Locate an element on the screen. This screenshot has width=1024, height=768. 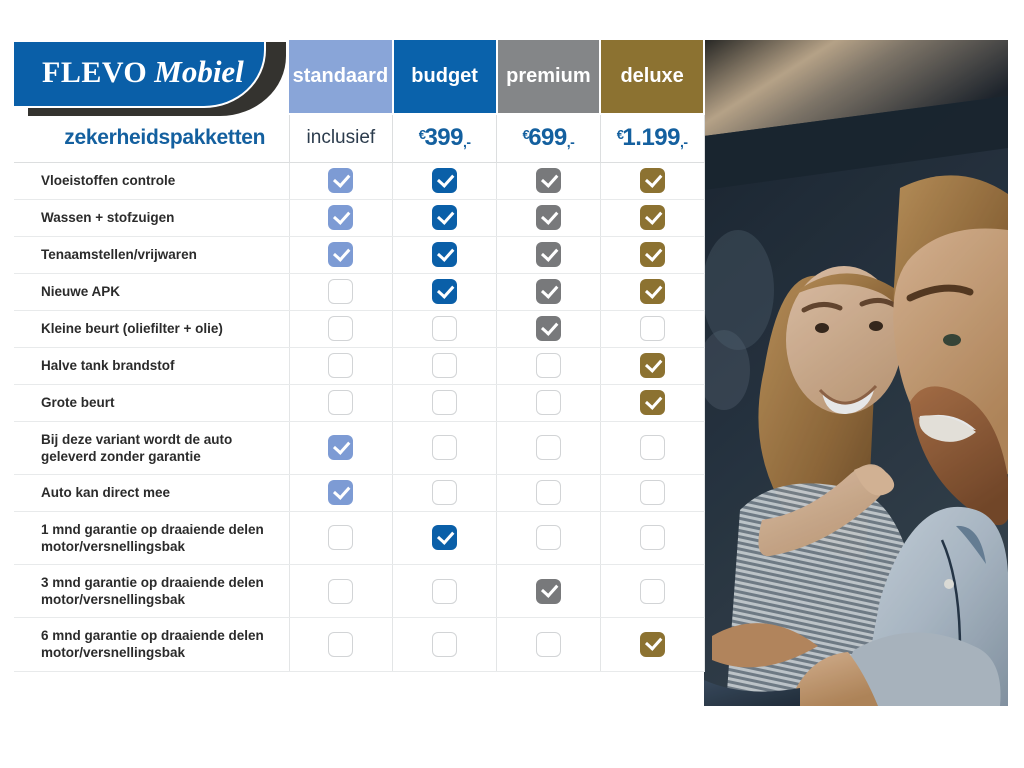
package-header-premium: premium is located at coordinates (549, 77).